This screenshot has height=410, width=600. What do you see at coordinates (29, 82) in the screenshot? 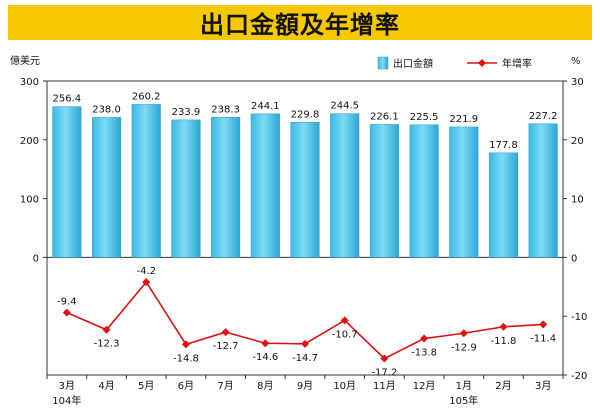
I see `left-axis-tick-label: 300` at bounding box center [29, 82].